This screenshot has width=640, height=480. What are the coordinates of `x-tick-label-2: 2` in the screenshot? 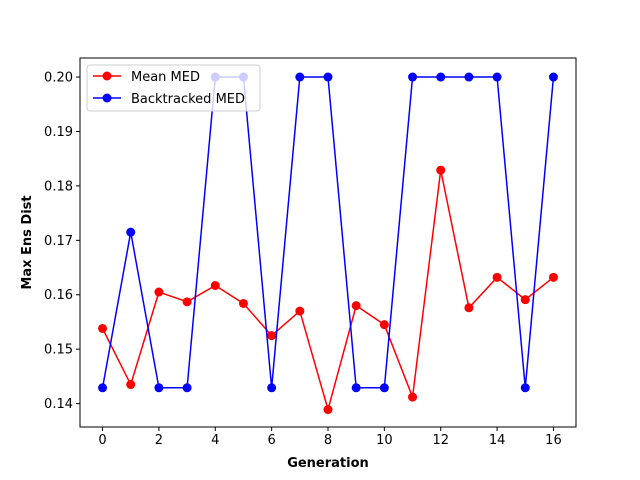 It's located at (159, 440).